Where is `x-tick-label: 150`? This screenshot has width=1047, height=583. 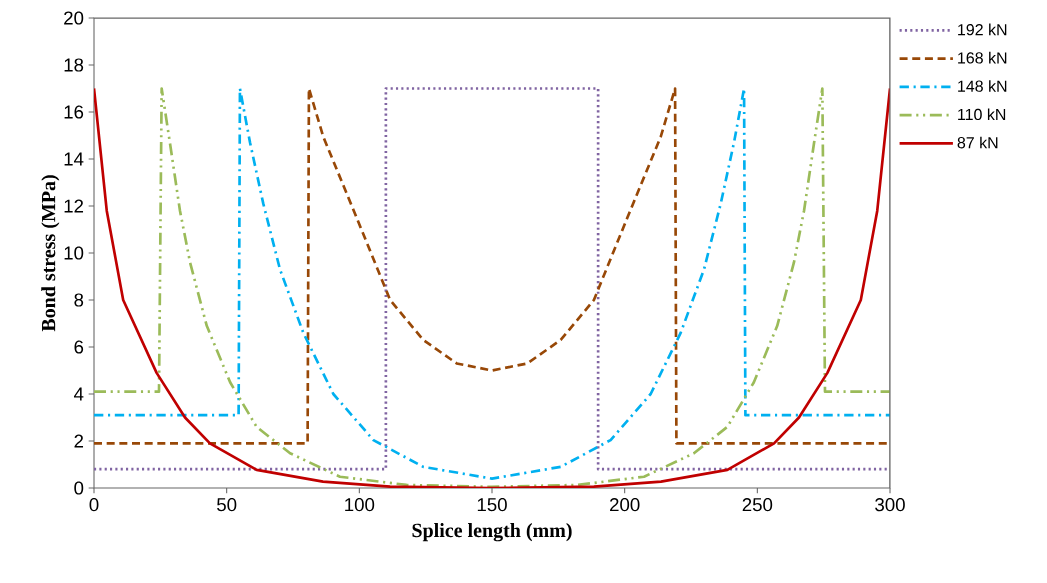 x-tick-label: 150 is located at coordinates (492, 505).